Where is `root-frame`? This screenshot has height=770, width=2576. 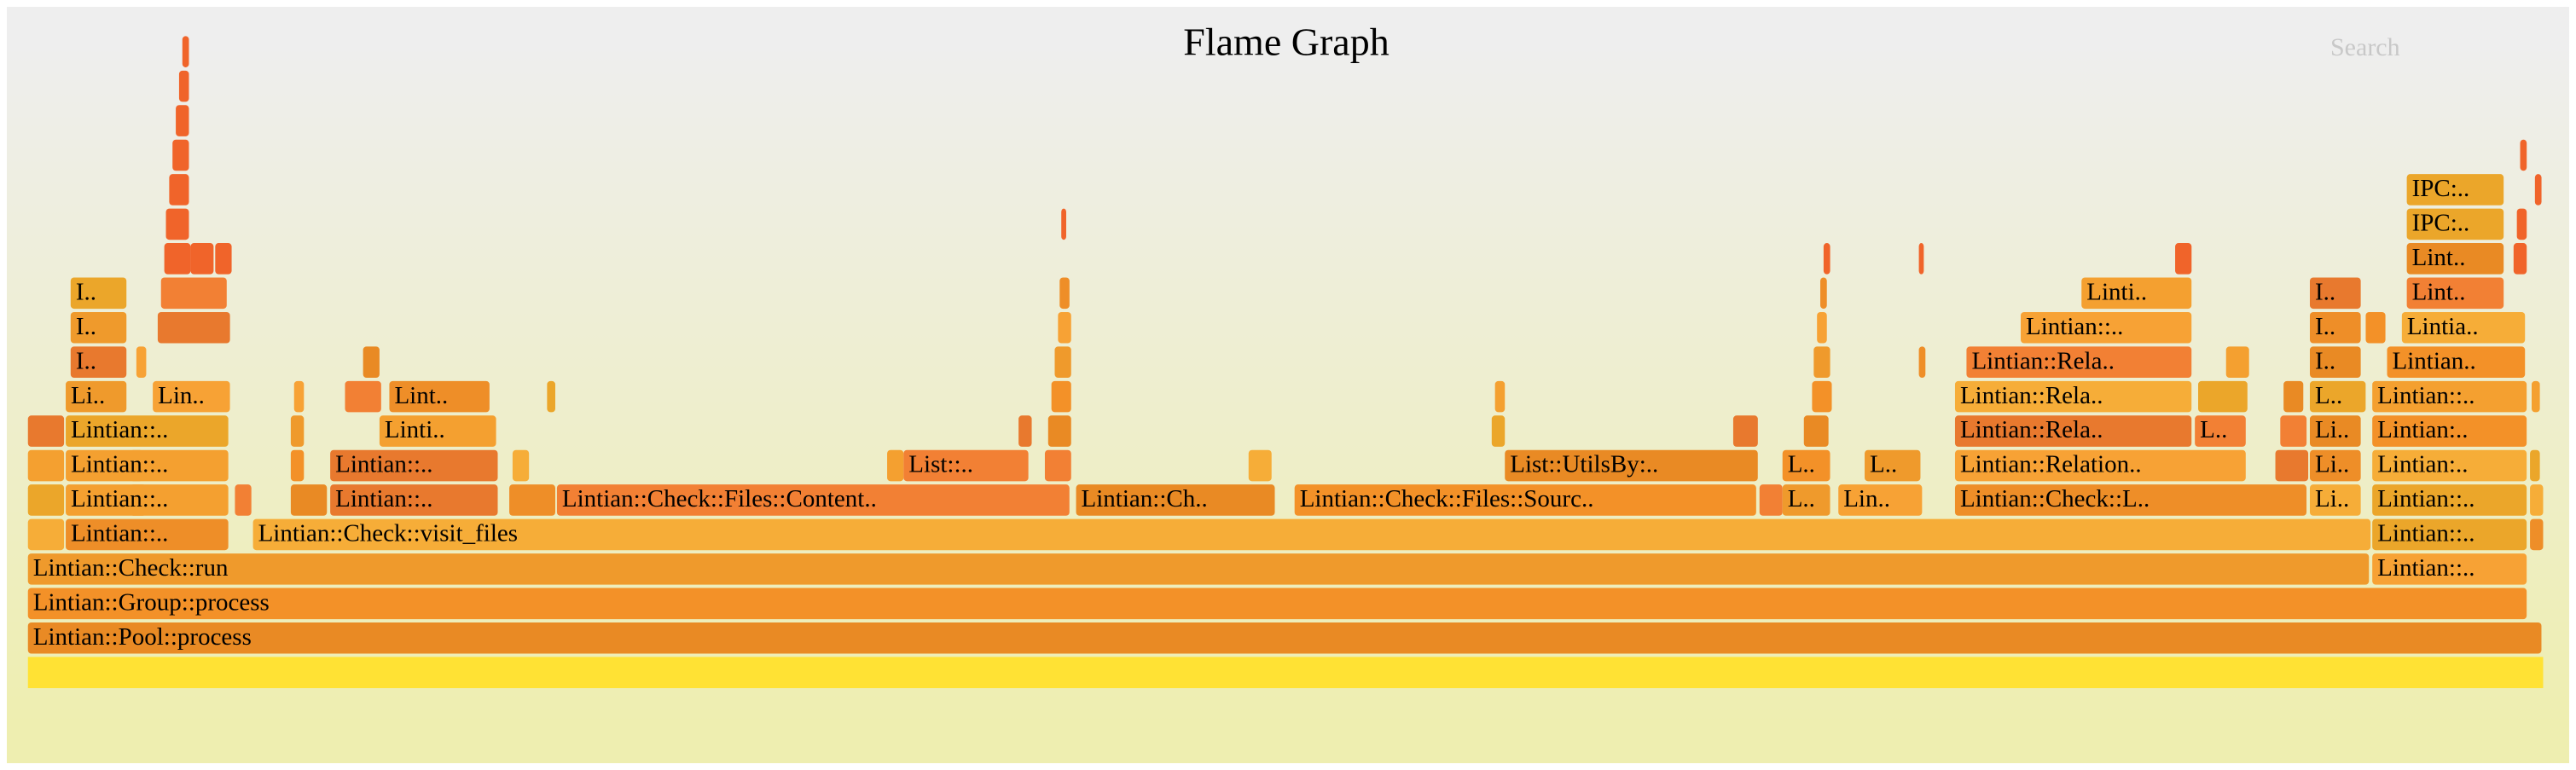
root-frame is located at coordinates (1285, 673).